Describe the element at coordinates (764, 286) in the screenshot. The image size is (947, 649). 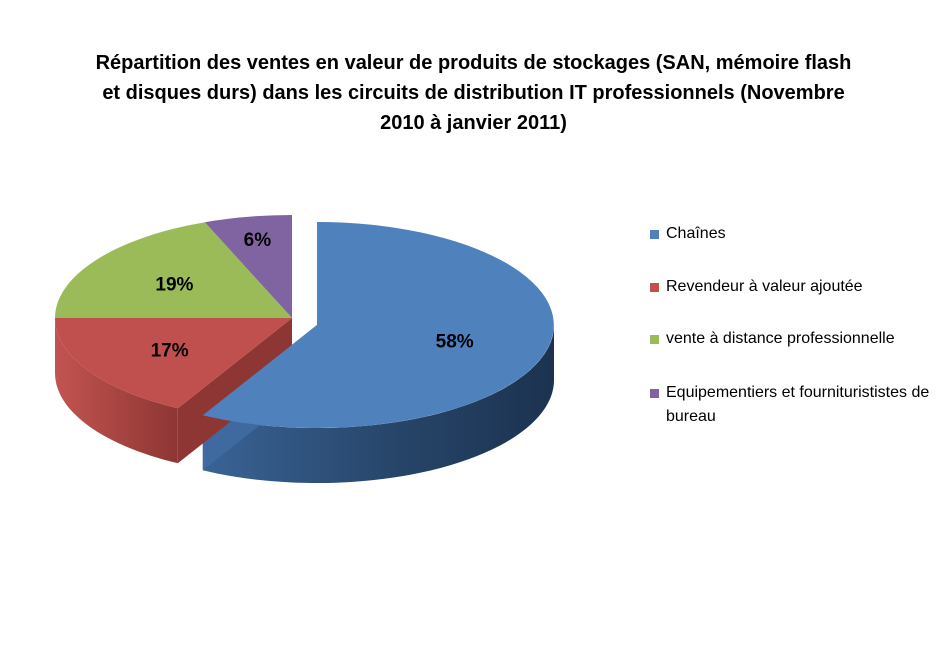
I see `legend-label-line: Revendeur à valeur ajoutée` at that location.